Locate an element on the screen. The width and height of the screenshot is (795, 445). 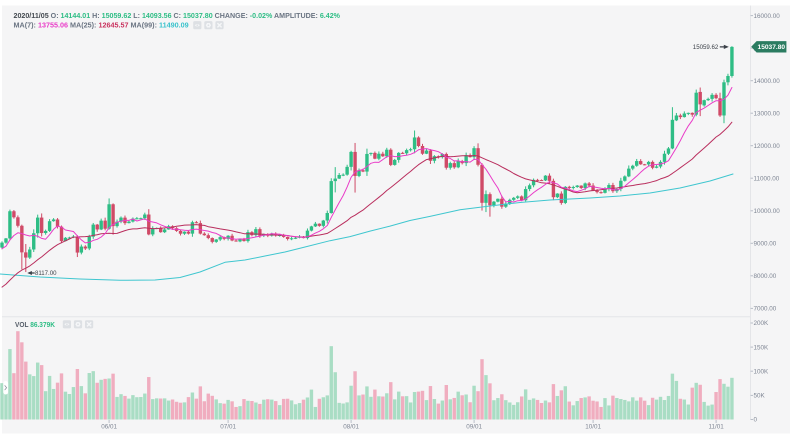
svg-text: 10/01 is located at coordinates (593, 427).